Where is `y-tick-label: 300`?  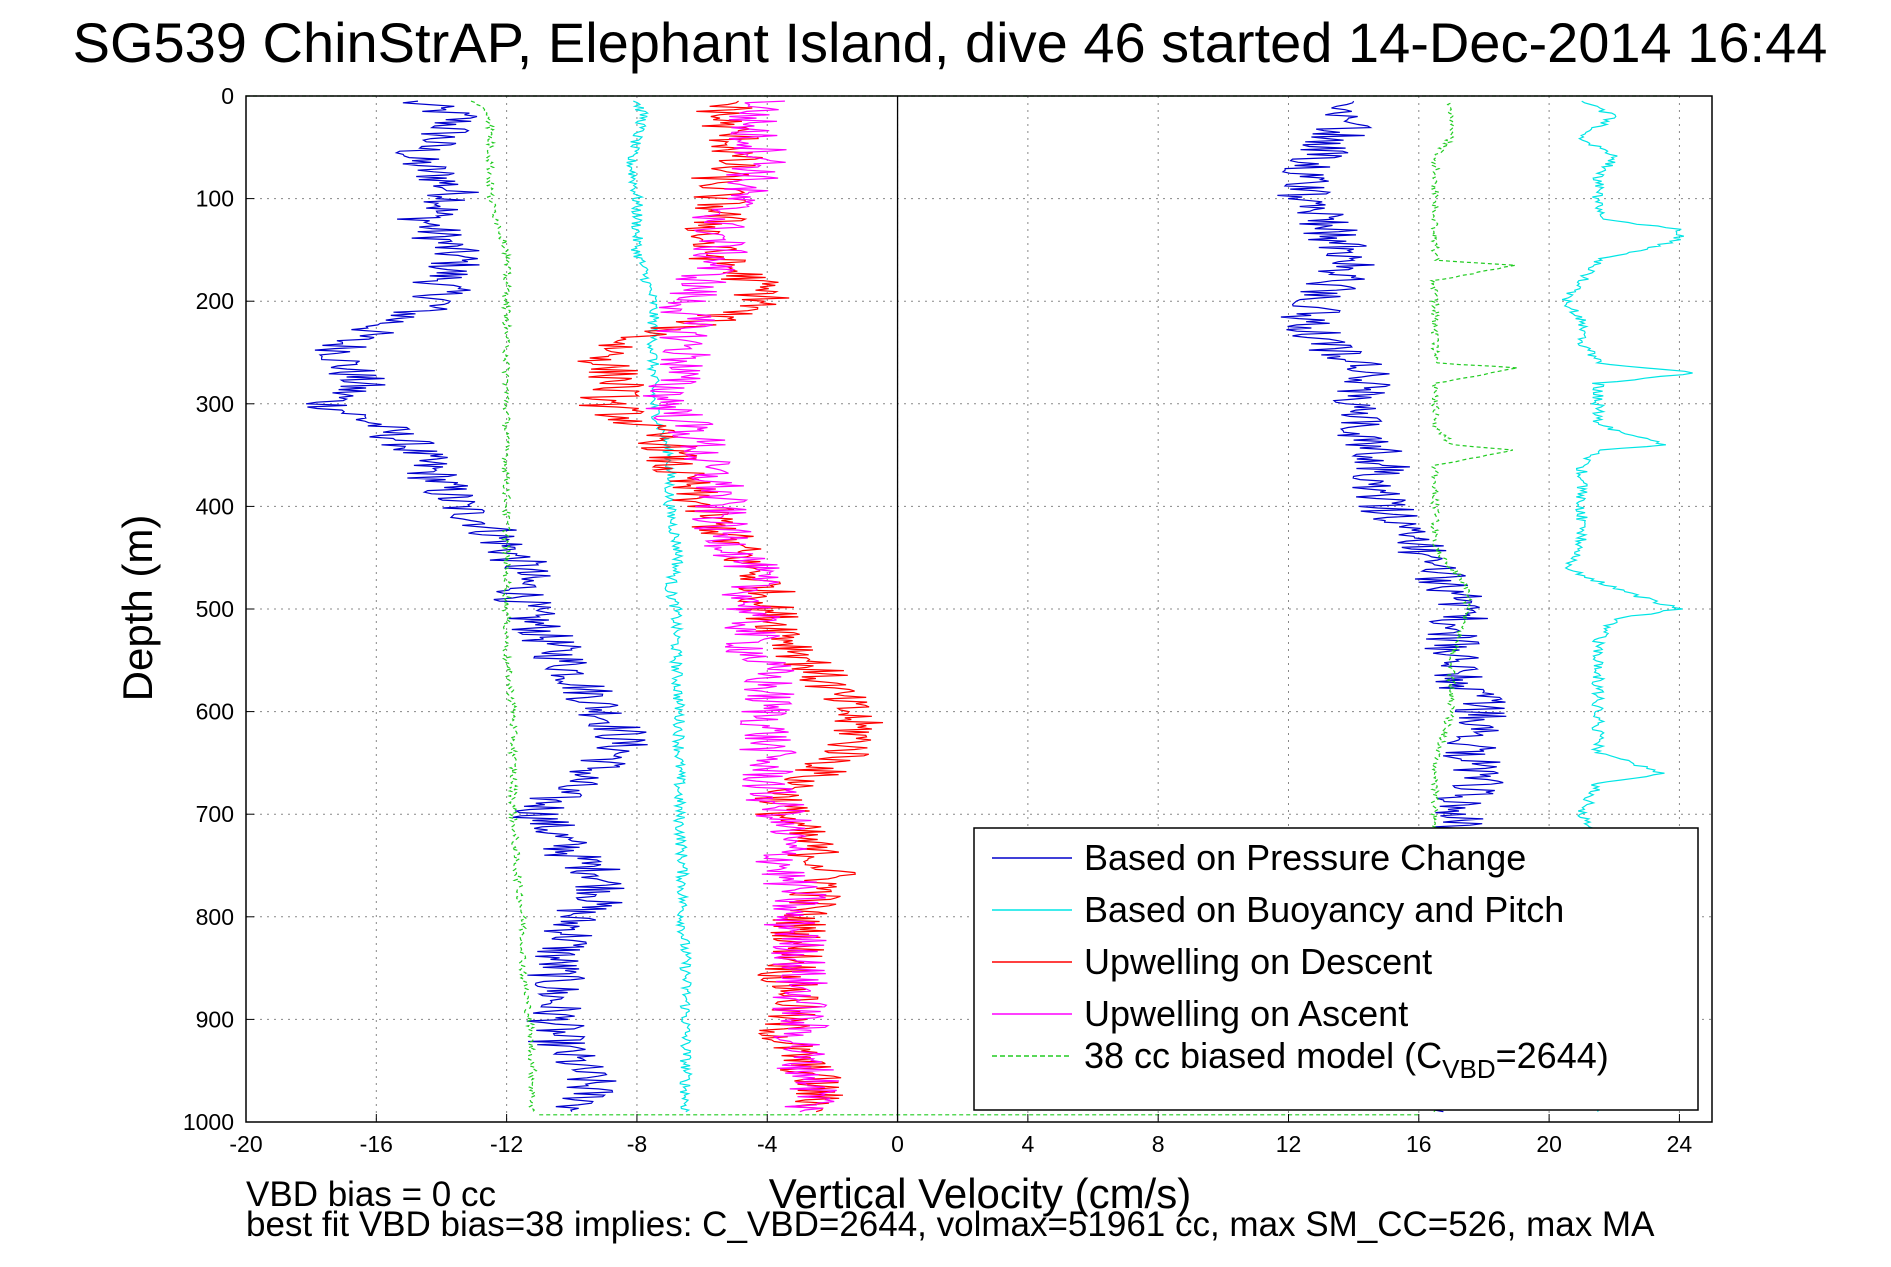
y-tick-label: 300 is located at coordinates (215, 404).